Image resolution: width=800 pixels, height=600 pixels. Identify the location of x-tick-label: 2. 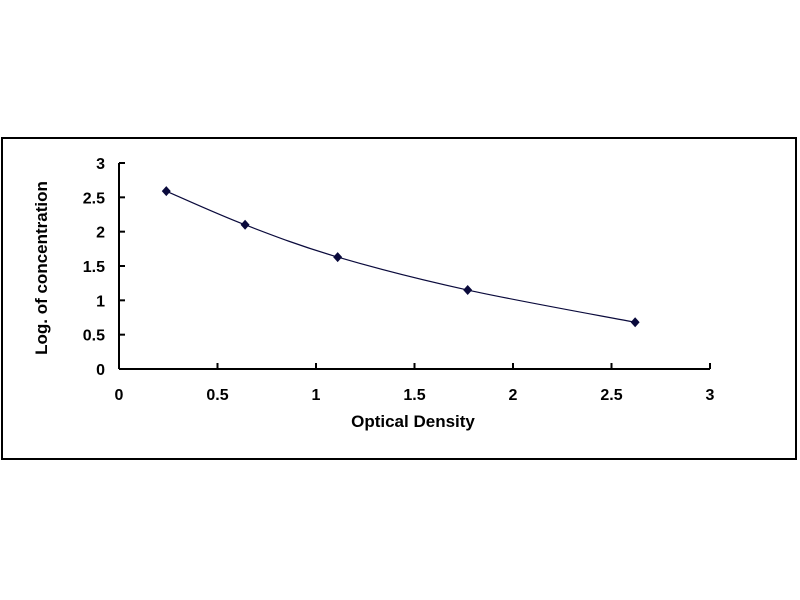
(513, 395).